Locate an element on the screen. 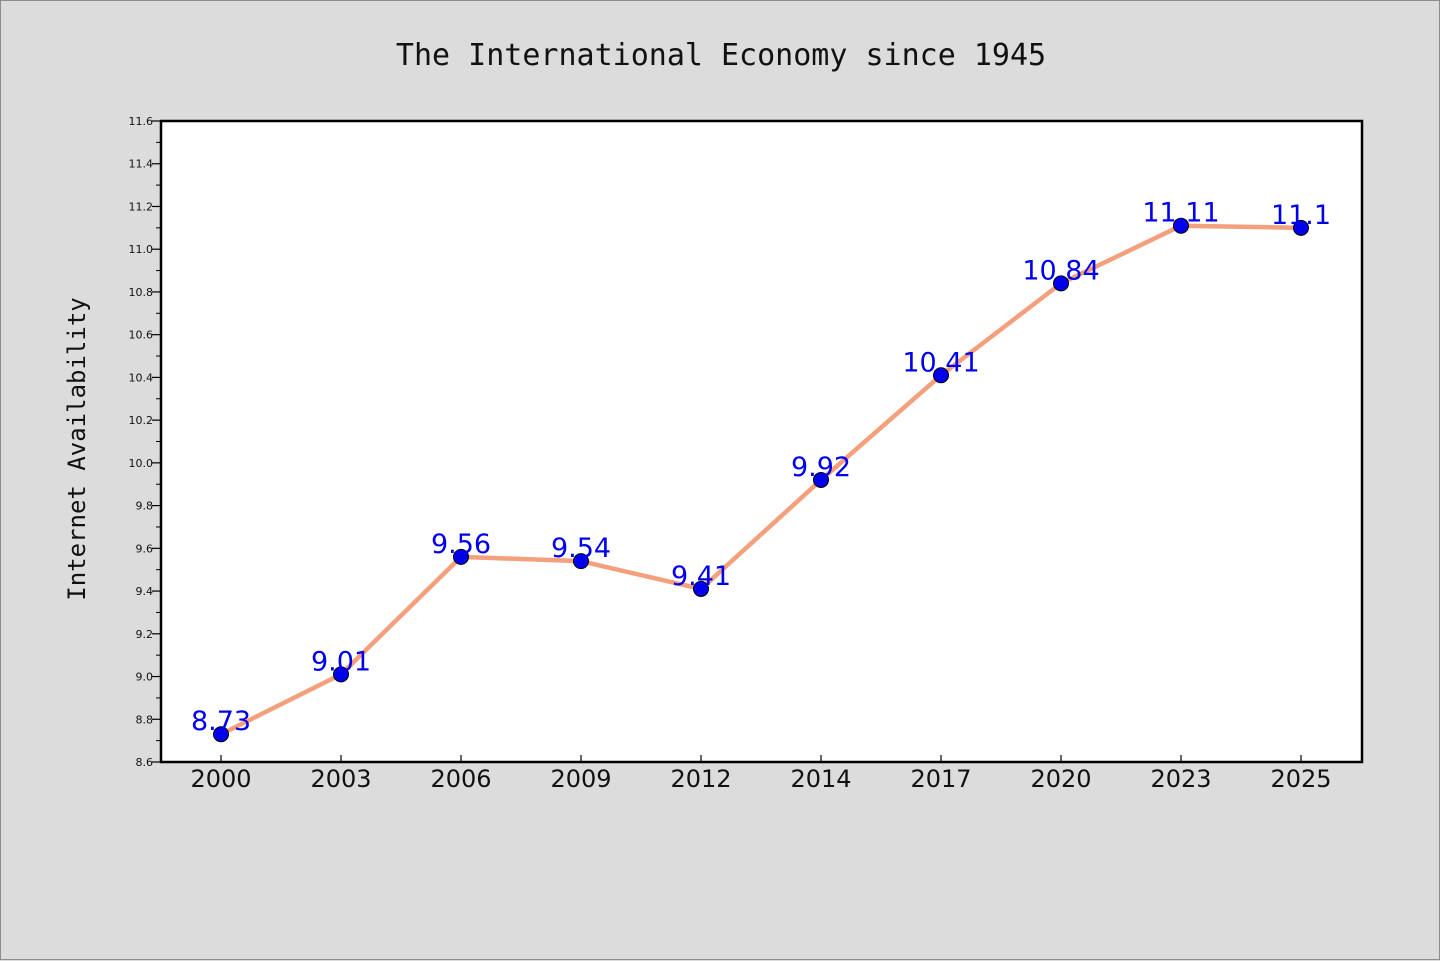 The height and width of the screenshot is (961, 1440). y-tick-label: 9.4 is located at coordinates (145, 591).